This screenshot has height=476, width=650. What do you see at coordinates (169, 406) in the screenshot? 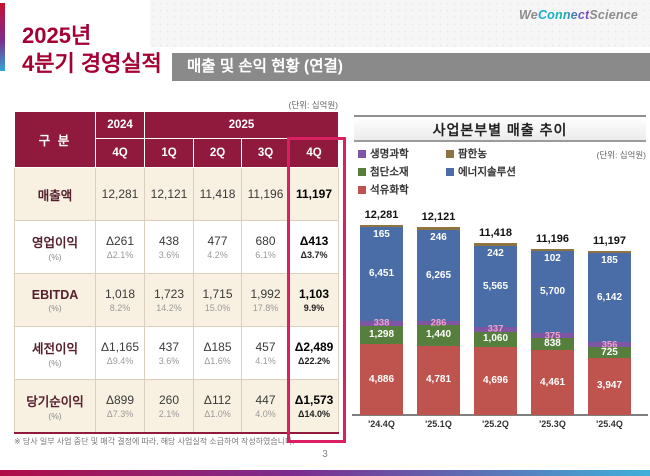
I see `value-cell: 260 2.1%` at bounding box center [169, 406].